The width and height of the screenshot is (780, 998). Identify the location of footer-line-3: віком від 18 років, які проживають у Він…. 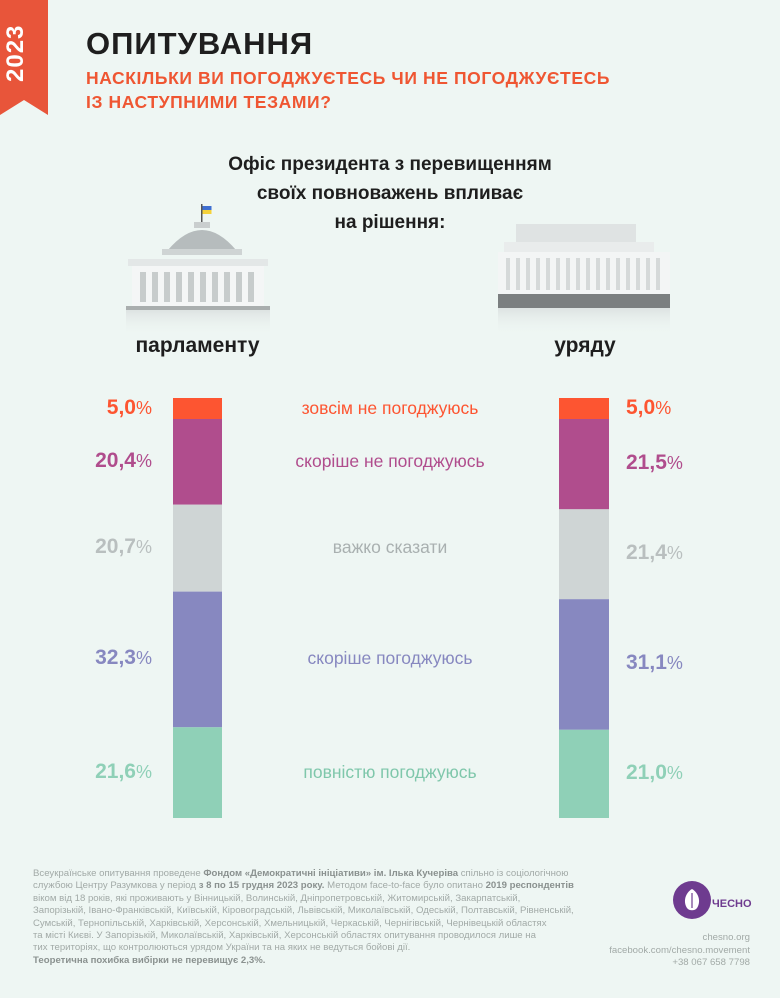
(277, 898).